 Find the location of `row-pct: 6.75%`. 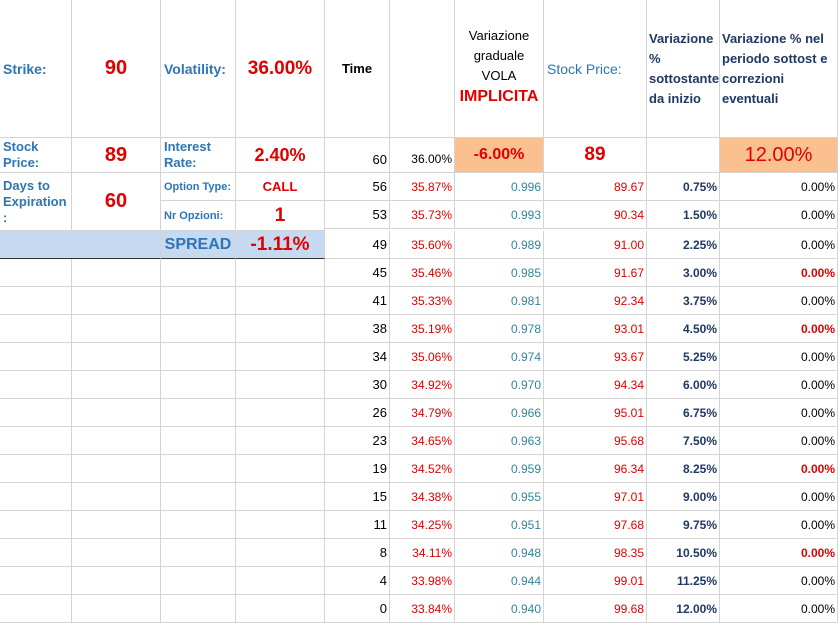

row-pct: 6.75% is located at coordinates (683, 413).